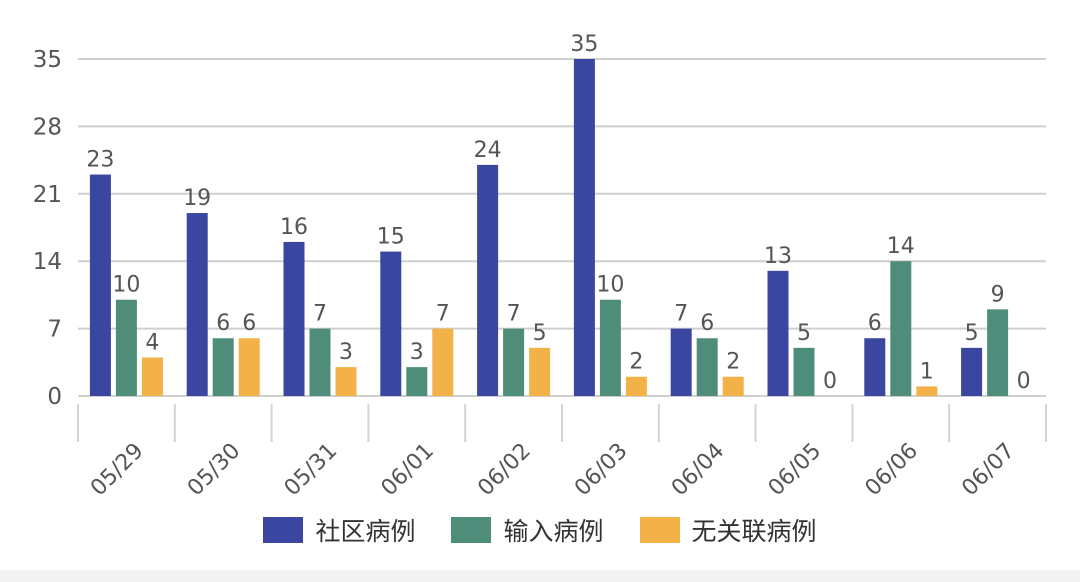 The height and width of the screenshot is (582, 1080). Describe the element at coordinates (601, 470) in the screenshot. I see `x-tick-label: 06/03` at that location.